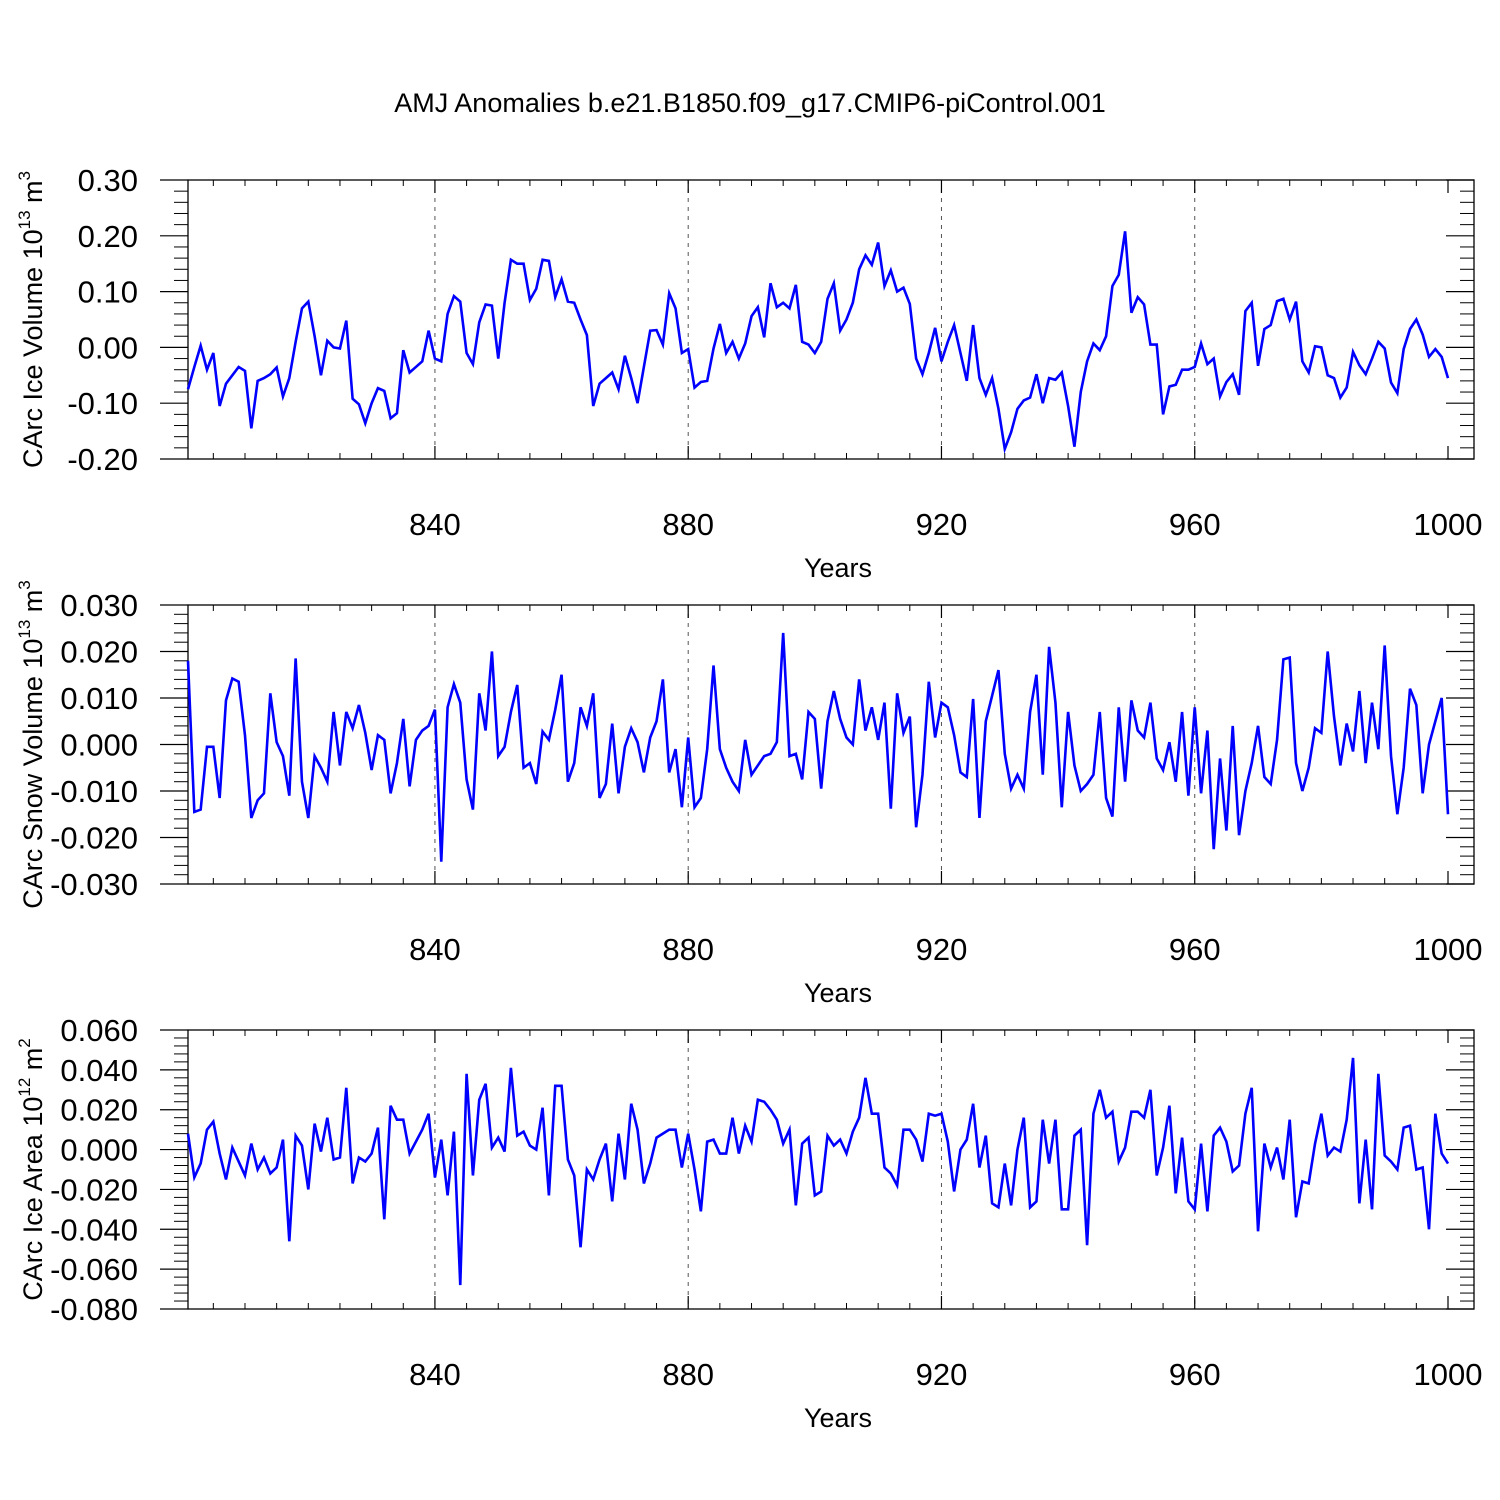 This screenshot has width=1500, height=1500. I want to click on y-tick-label: -0.060, so click(94, 1269).